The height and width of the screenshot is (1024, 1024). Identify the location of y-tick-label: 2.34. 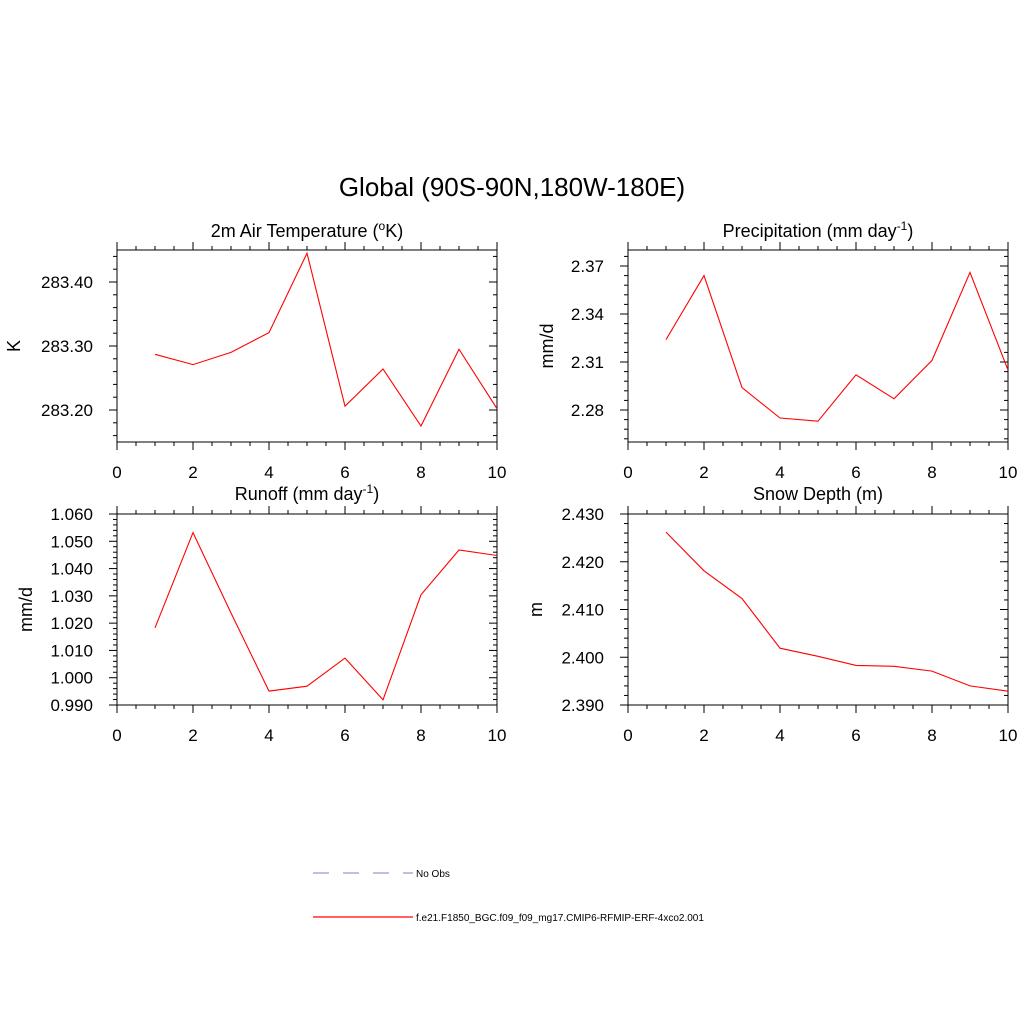
(587, 314).